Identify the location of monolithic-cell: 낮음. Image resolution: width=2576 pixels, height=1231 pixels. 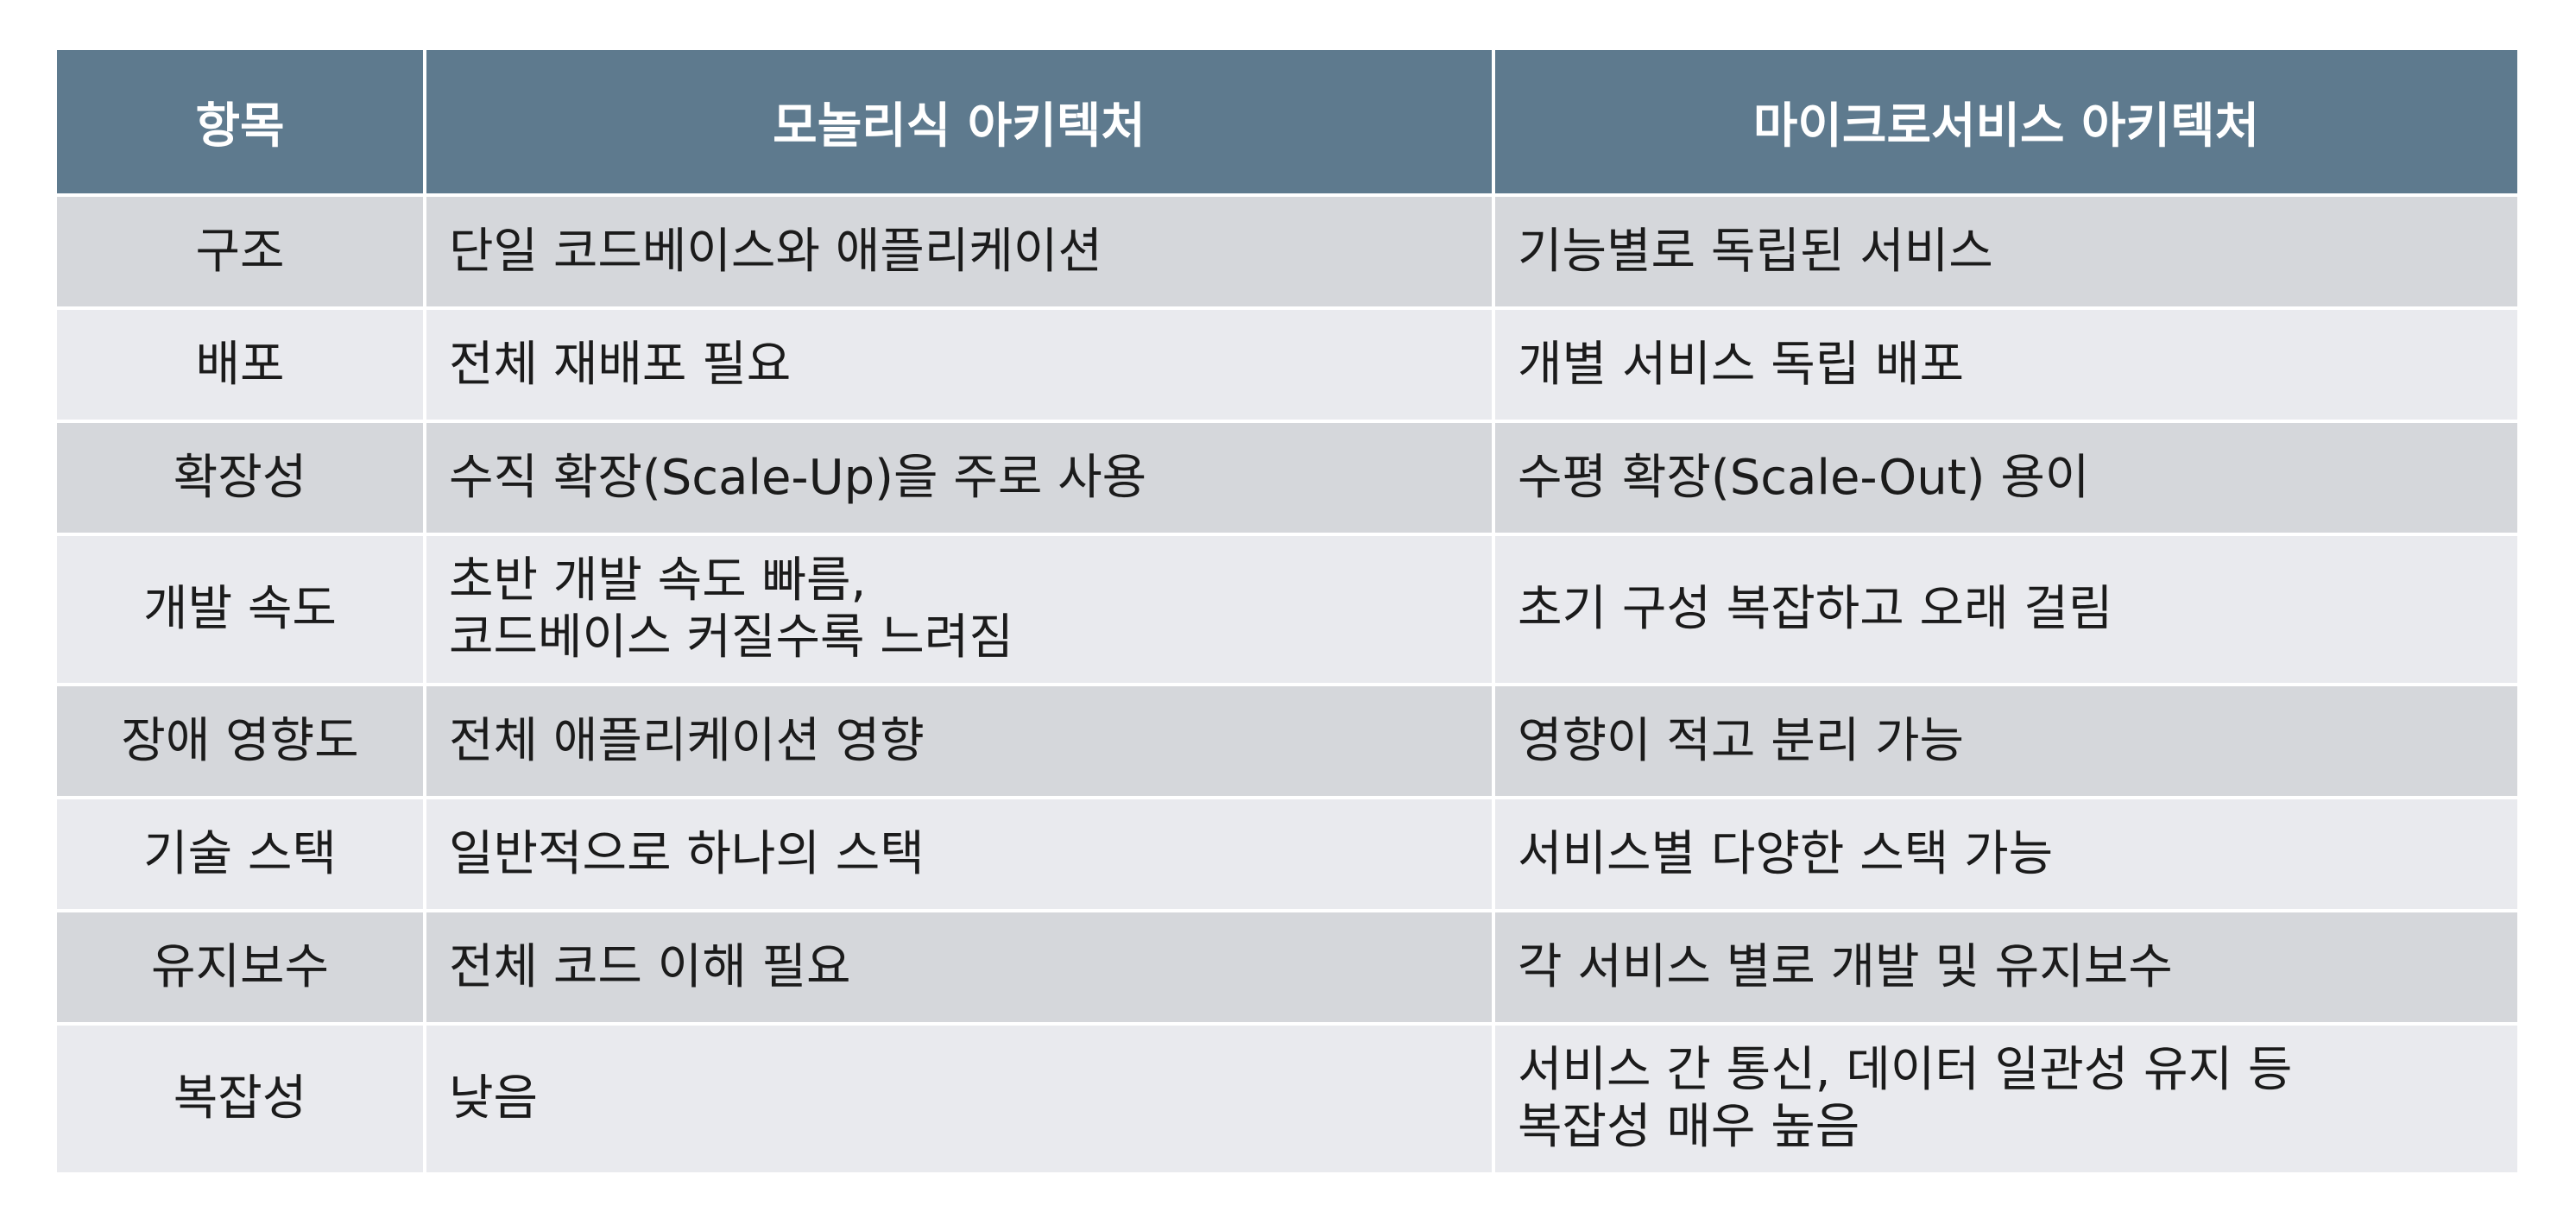
(959, 1099).